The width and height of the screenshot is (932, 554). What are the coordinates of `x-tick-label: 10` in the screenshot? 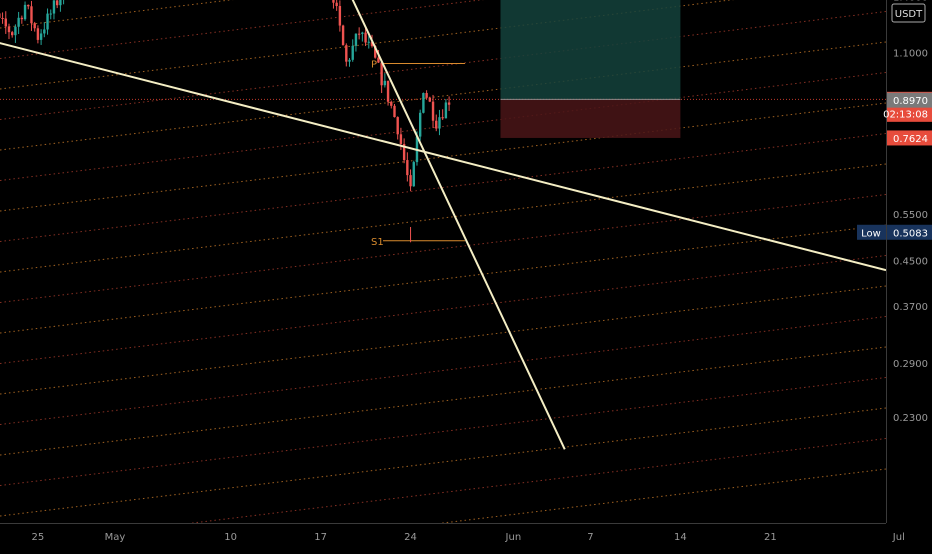 It's located at (230, 537).